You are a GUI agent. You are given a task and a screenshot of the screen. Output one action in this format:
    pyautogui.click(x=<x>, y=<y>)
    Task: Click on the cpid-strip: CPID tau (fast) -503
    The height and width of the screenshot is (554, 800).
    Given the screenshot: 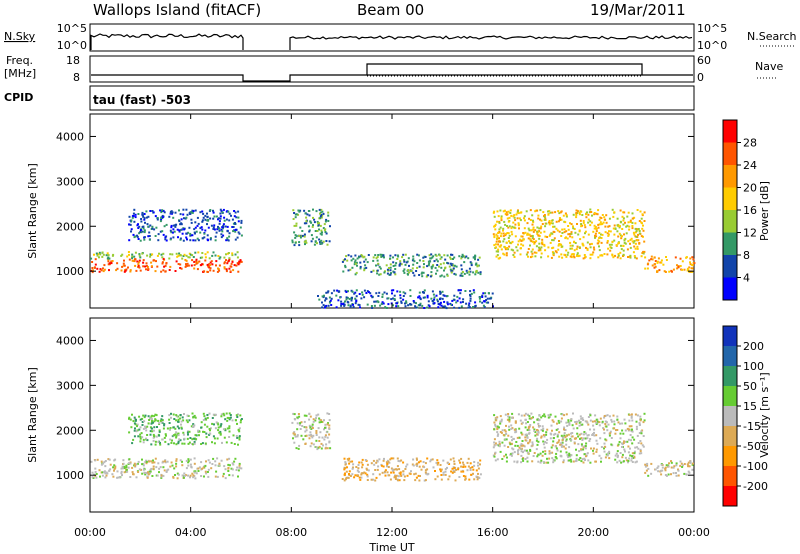 What is the action you would take?
    pyautogui.click(x=349, y=98)
    